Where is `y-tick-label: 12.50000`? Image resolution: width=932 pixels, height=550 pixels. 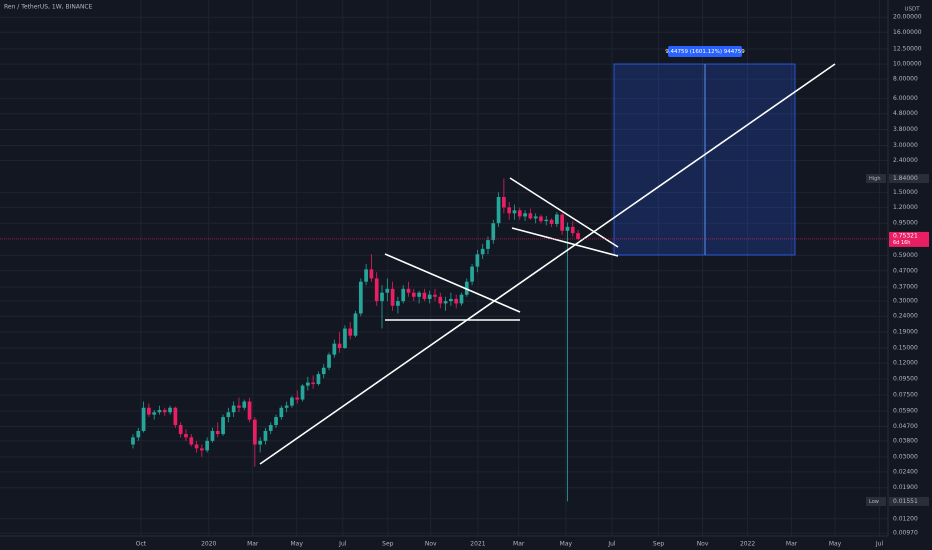 y-tick-label: 12.50000 is located at coordinates (907, 48).